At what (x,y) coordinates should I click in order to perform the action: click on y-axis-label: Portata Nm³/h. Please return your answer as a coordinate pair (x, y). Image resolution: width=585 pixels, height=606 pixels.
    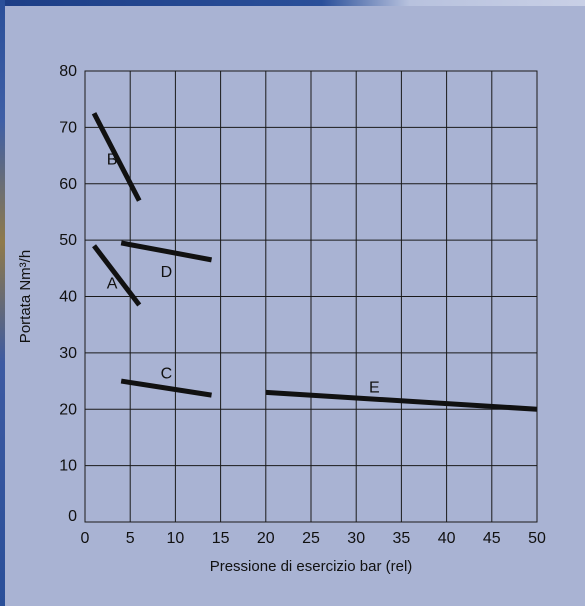
    Looking at the image, I should click on (25, 296).